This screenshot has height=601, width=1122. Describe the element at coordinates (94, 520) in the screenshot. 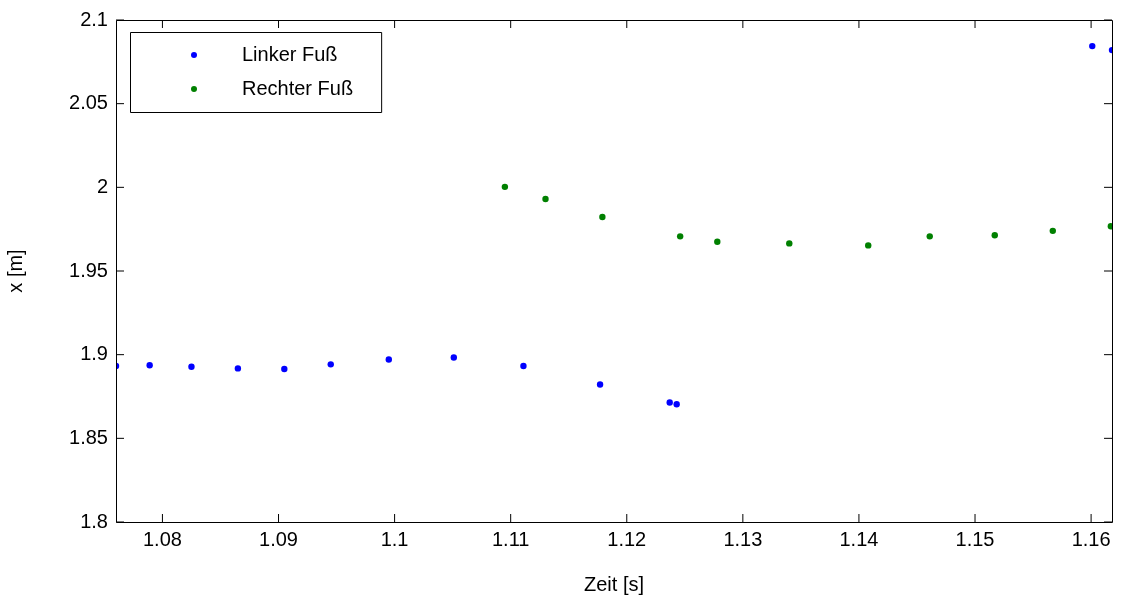

I see `y-tick-label: 1.8` at that location.